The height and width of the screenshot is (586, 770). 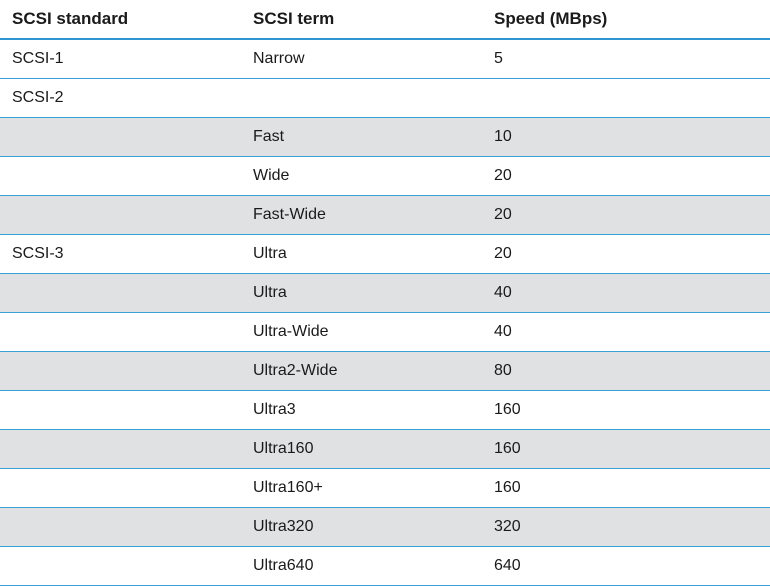 What do you see at coordinates (38, 97) in the screenshot?
I see `cell-scsi-standard: SCSI-2` at bounding box center [38, 97].